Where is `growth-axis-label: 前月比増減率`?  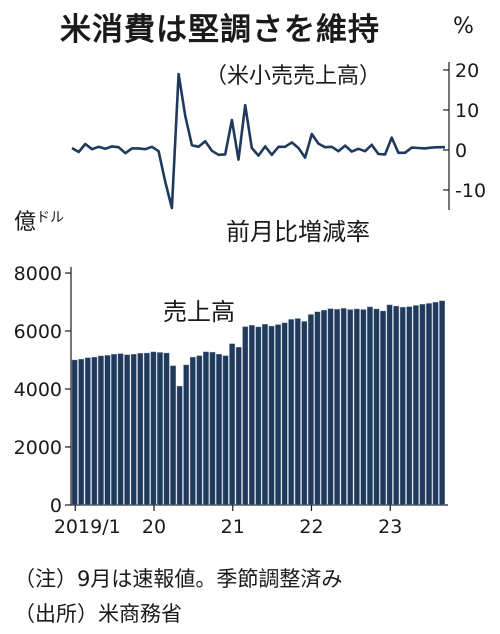 growth-axis-label: 前月比増減率 is located at coordinates (298, 232).